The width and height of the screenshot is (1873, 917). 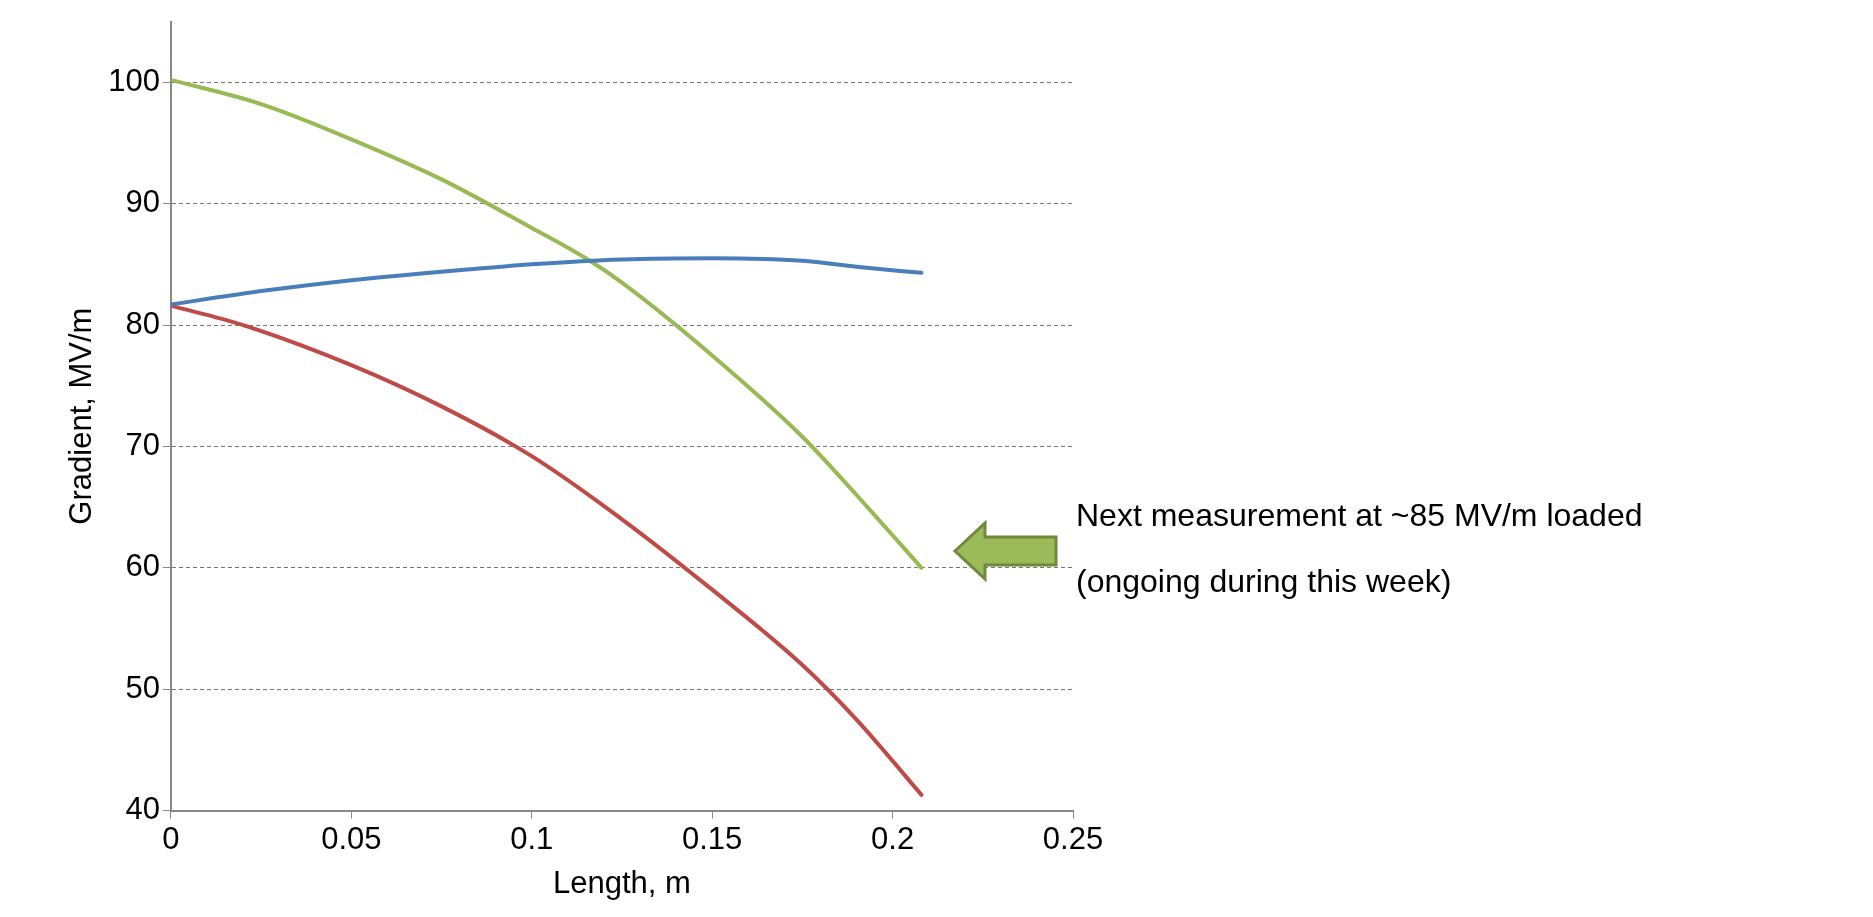 I want to click on x-tick-label: 0, so click(x=171, y=838).